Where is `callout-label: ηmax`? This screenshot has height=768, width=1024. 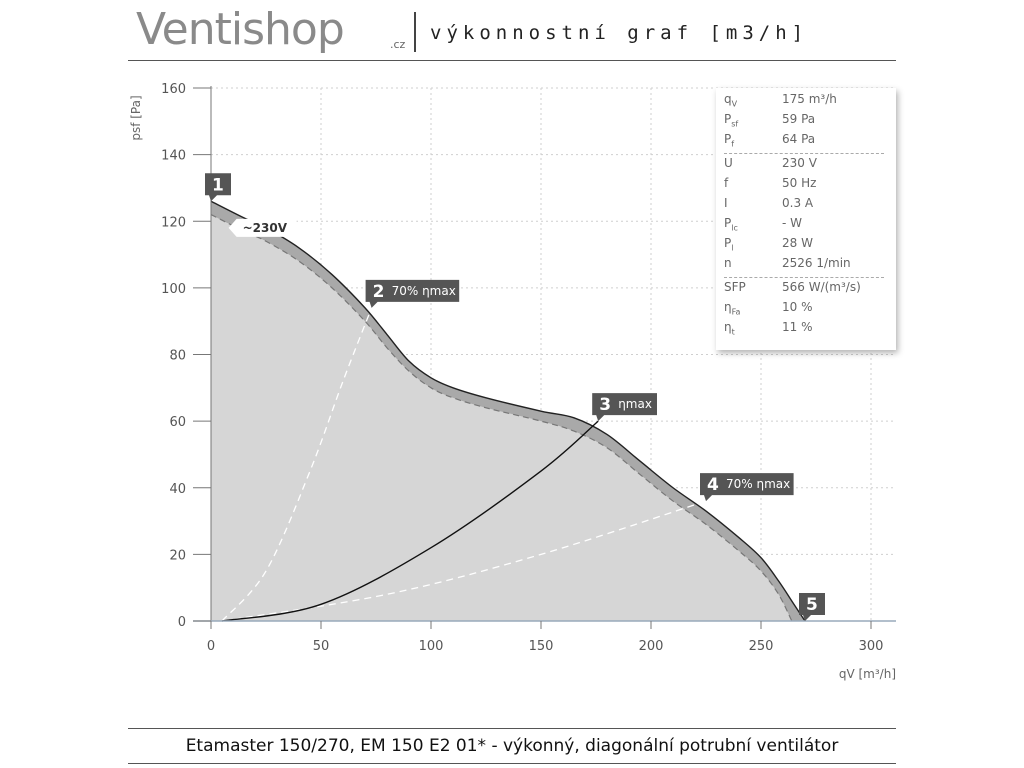
callout-label: ηmax is located at coordinates (635, 404).